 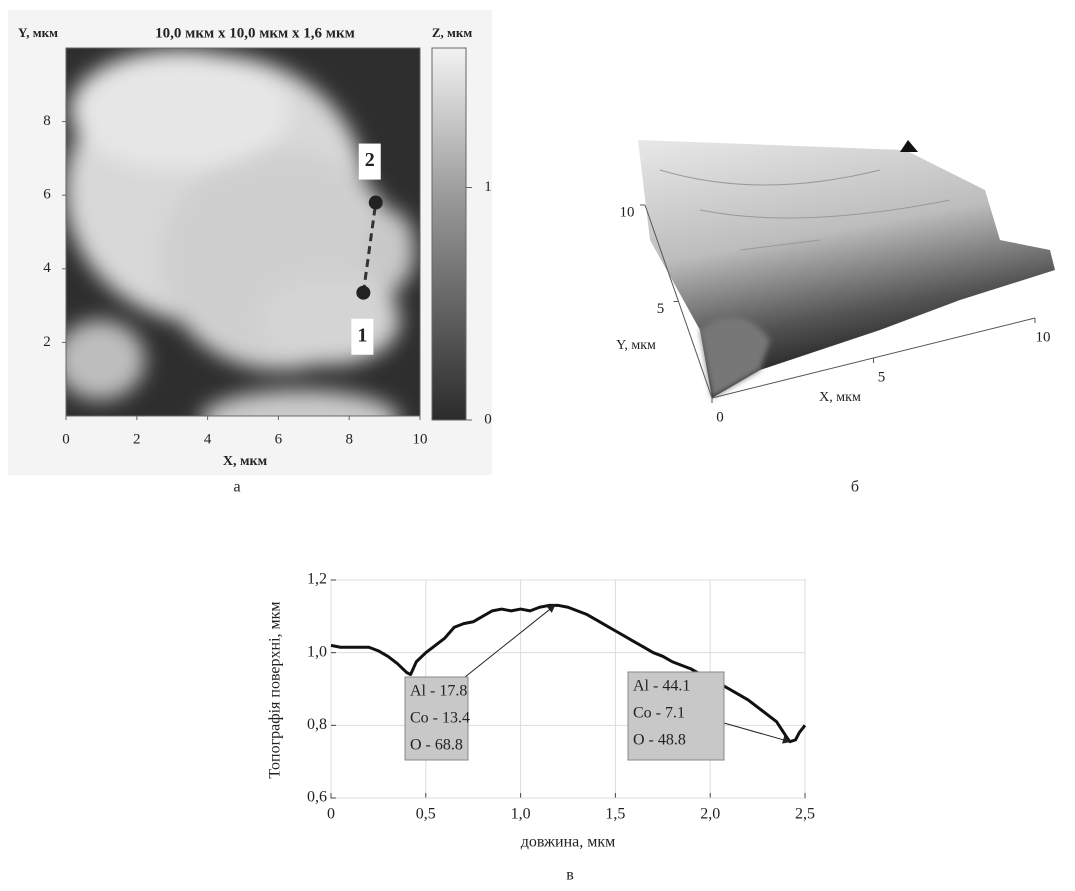 I want to click on panel-label: а, so click(x=236, y=487).